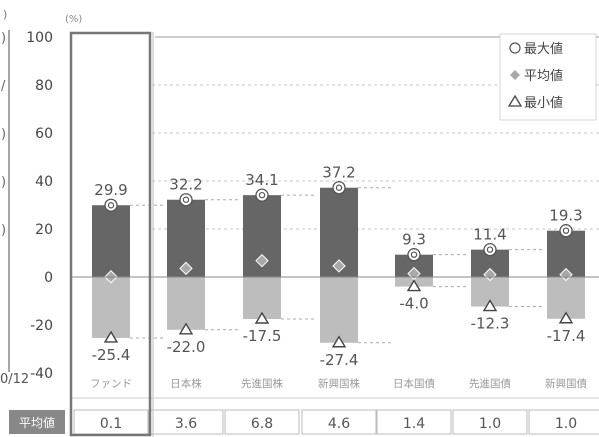 The width and height of the screenshot is (599, 437). I want to click on average-value: 1.4, so click(414, 424).